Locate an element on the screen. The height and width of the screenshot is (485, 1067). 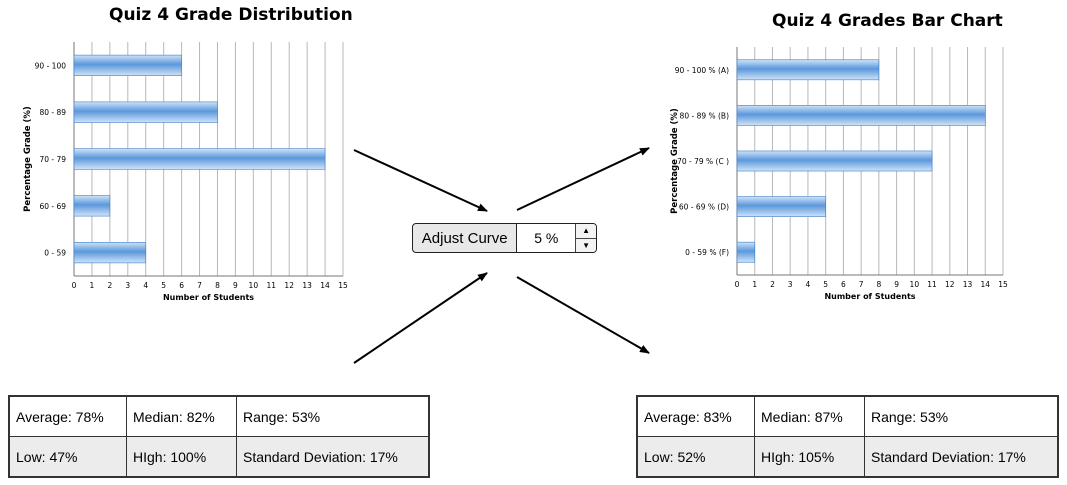
stat-average: Average: 83% is located at coordinates (695, 416).